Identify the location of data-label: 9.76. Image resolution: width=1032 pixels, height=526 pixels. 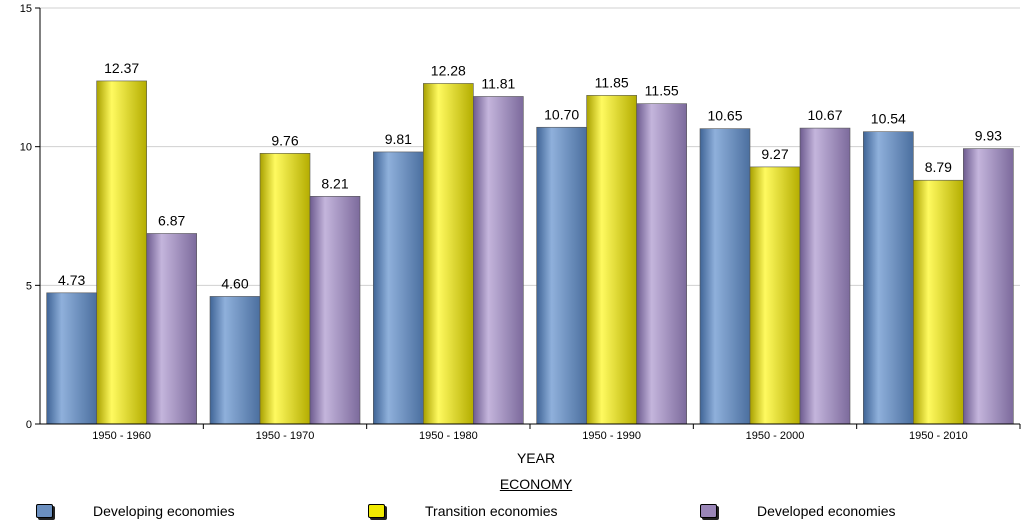
(284, 140).